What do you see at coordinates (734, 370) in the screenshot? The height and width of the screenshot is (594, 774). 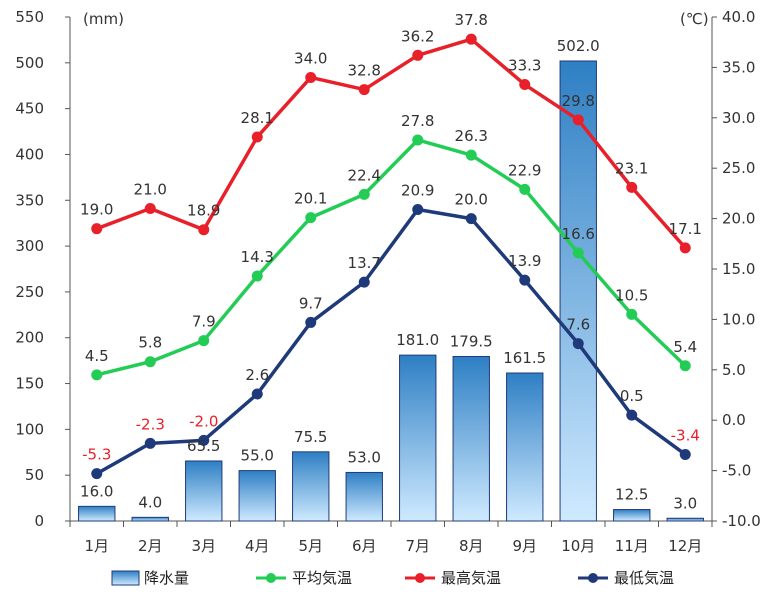 I see `right-tick-label: 5.0` at bounding box center [734, 370].